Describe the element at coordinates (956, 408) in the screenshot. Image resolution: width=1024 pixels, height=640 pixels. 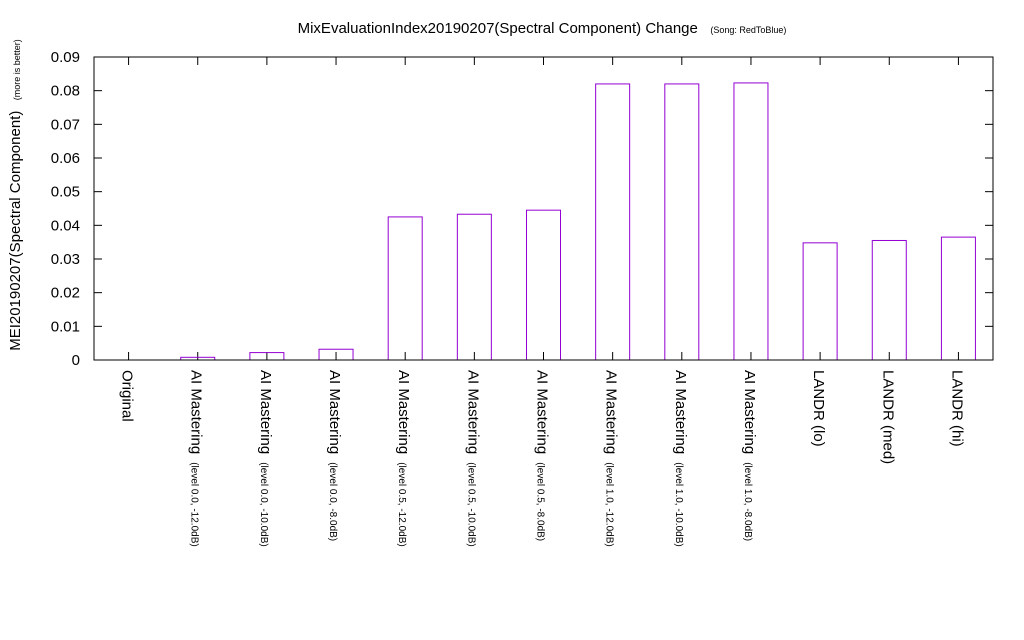
I see `x-tick-label: LANDR (hi)` at that location.